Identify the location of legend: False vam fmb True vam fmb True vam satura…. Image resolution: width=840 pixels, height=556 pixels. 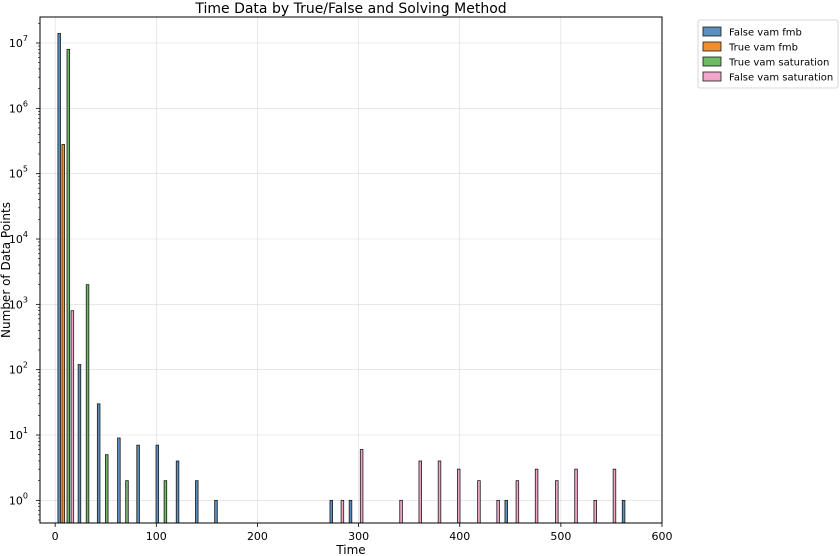
(768, 54).